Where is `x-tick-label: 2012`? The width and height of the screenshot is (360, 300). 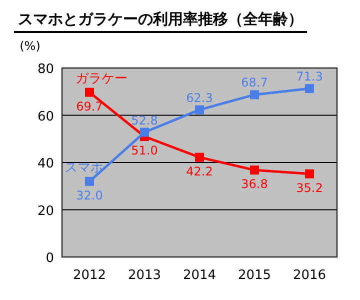
x-tick-label: 2012 is located at coordinates (89, 275).